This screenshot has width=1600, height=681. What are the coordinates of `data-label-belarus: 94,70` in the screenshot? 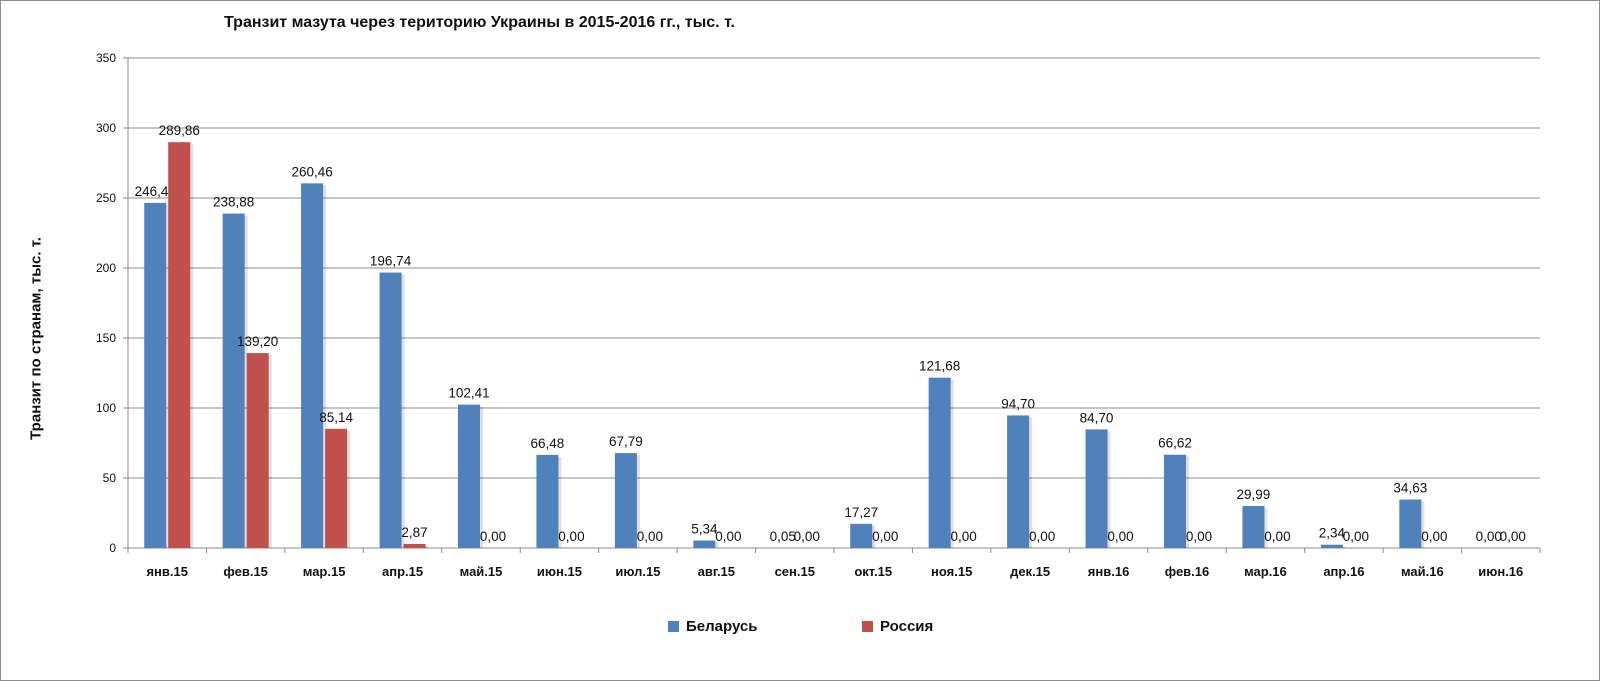 It's located at (1018, 403).